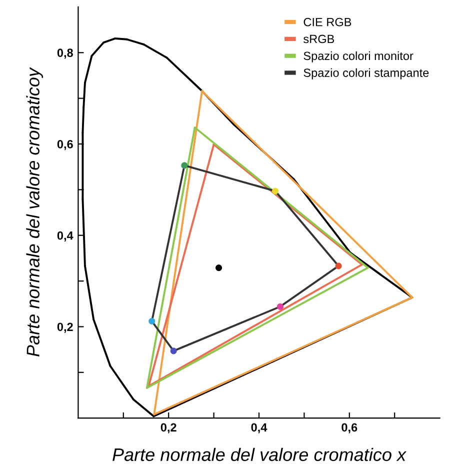 This screenshot has height=464, width=452. Describe the element at coordinates (65, 236) in the screenshot. I see `y-tick-label: 0,4` at that location.